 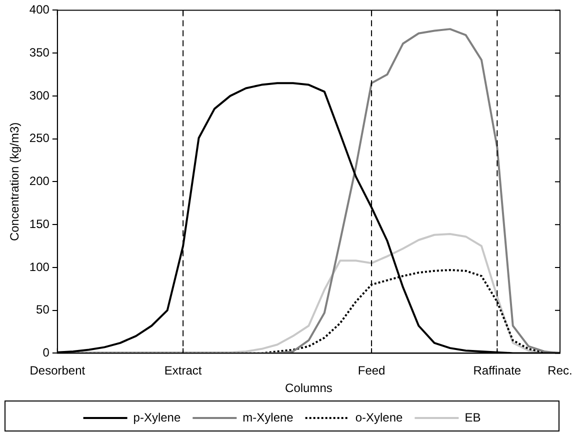 What do you see at coordinates (497, 371) in the screenshot?
I see `x-tick-label: Raffinate` at bounding box center [497, 371].